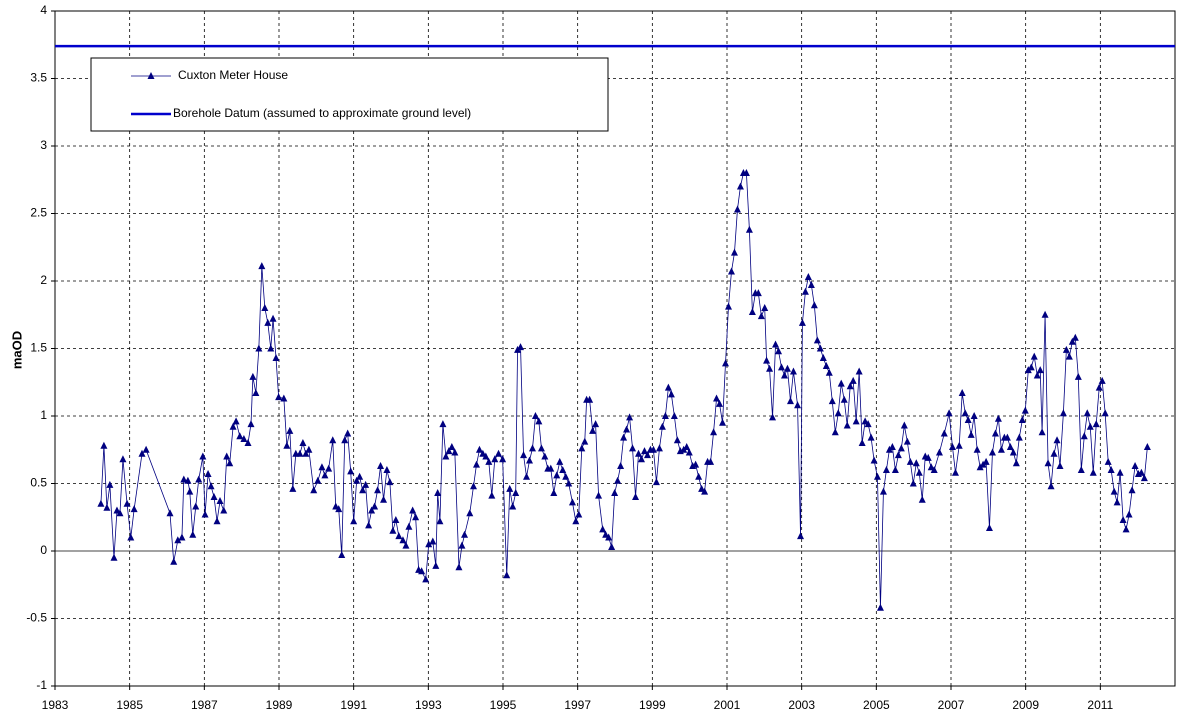 The height and width of the screenshot is (722, 1177). What do you see at coordinates (41, 685) in the screenshot?
I see `y-tick-label: -1` at bounding box center [41, 685].